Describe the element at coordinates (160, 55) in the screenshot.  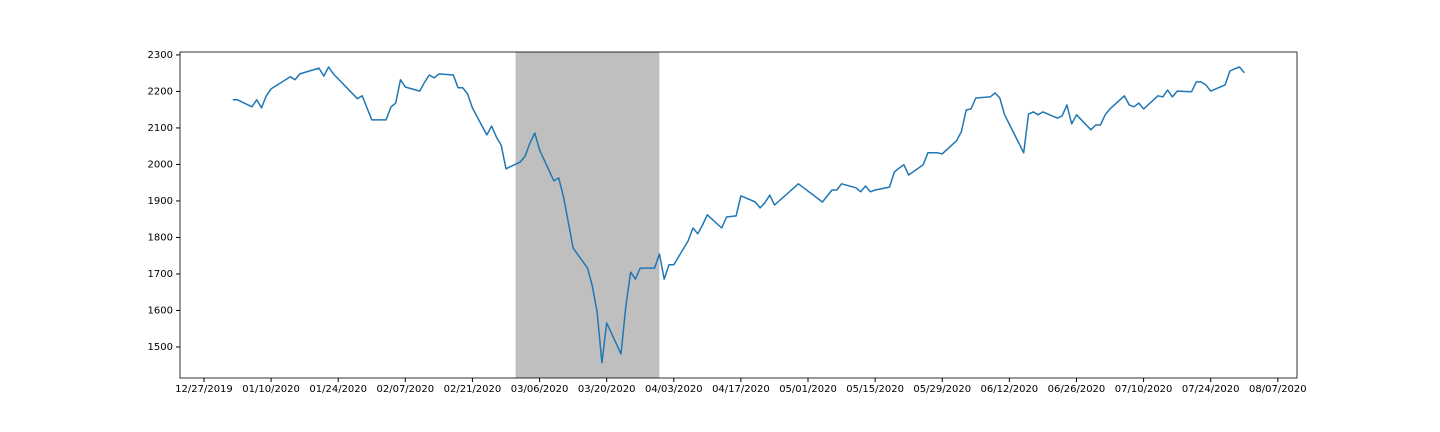
I see `y-tick-label: 2300` at that location.